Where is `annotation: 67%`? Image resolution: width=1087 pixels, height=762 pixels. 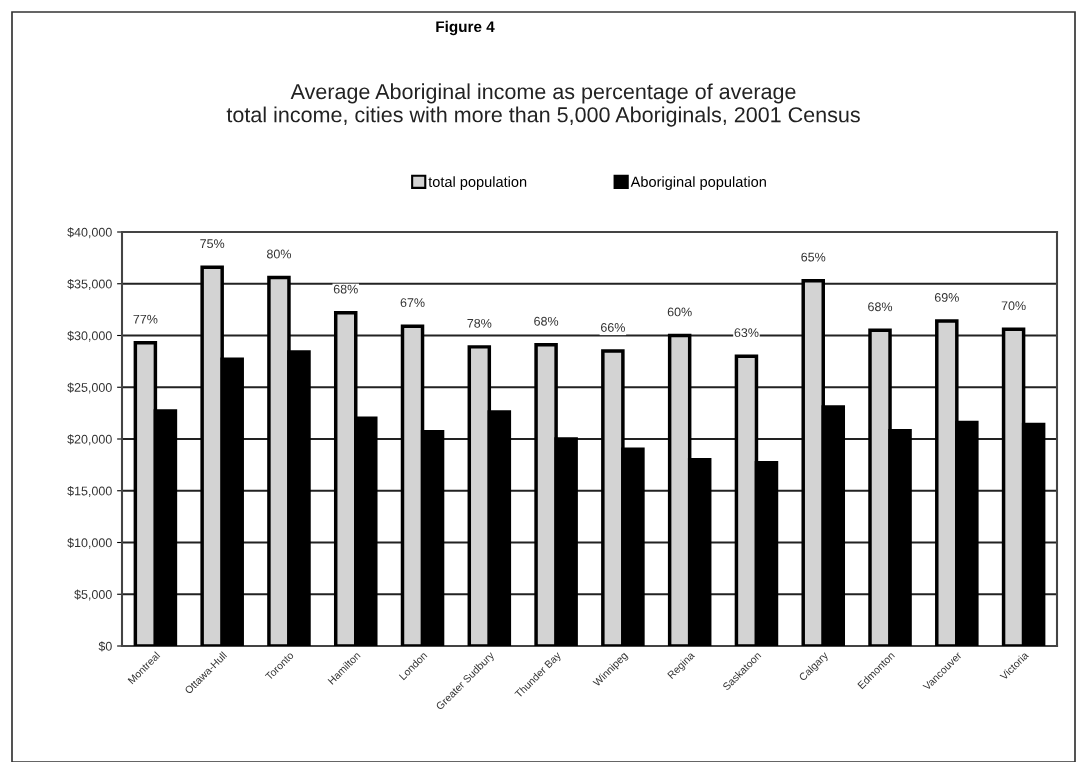
annotation: 67% is located at coordinates (412, 303).